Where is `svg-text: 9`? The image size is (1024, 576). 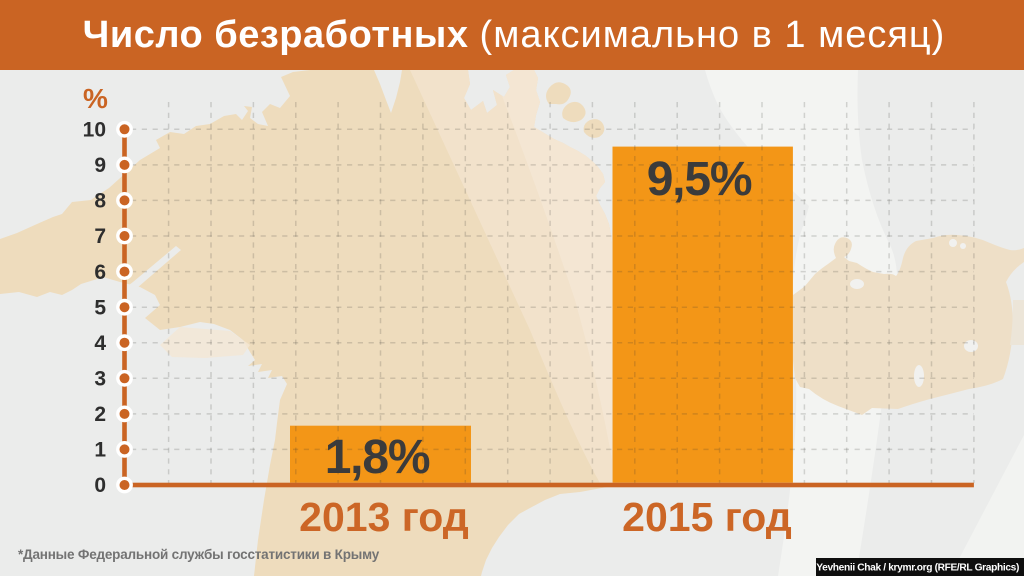
svg-text: 9 is located at coordinates (100, 165).